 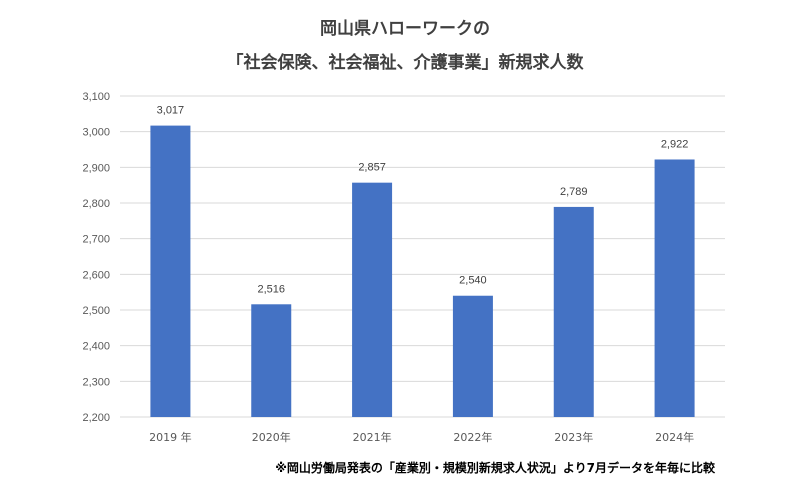 What do you see at coordinates (473, 281) in the screenshot?
I see `data-label: 2,540` at bounding box center [473, 281].